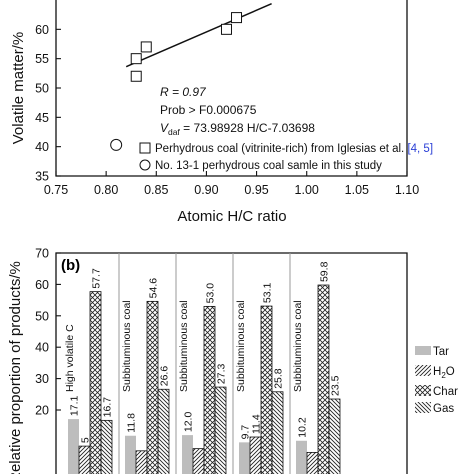 The image size is (474, 474). Describe the element at coordinates (256, 190) in the screenshot. I see `x-tick-label: 0.95` at that location.